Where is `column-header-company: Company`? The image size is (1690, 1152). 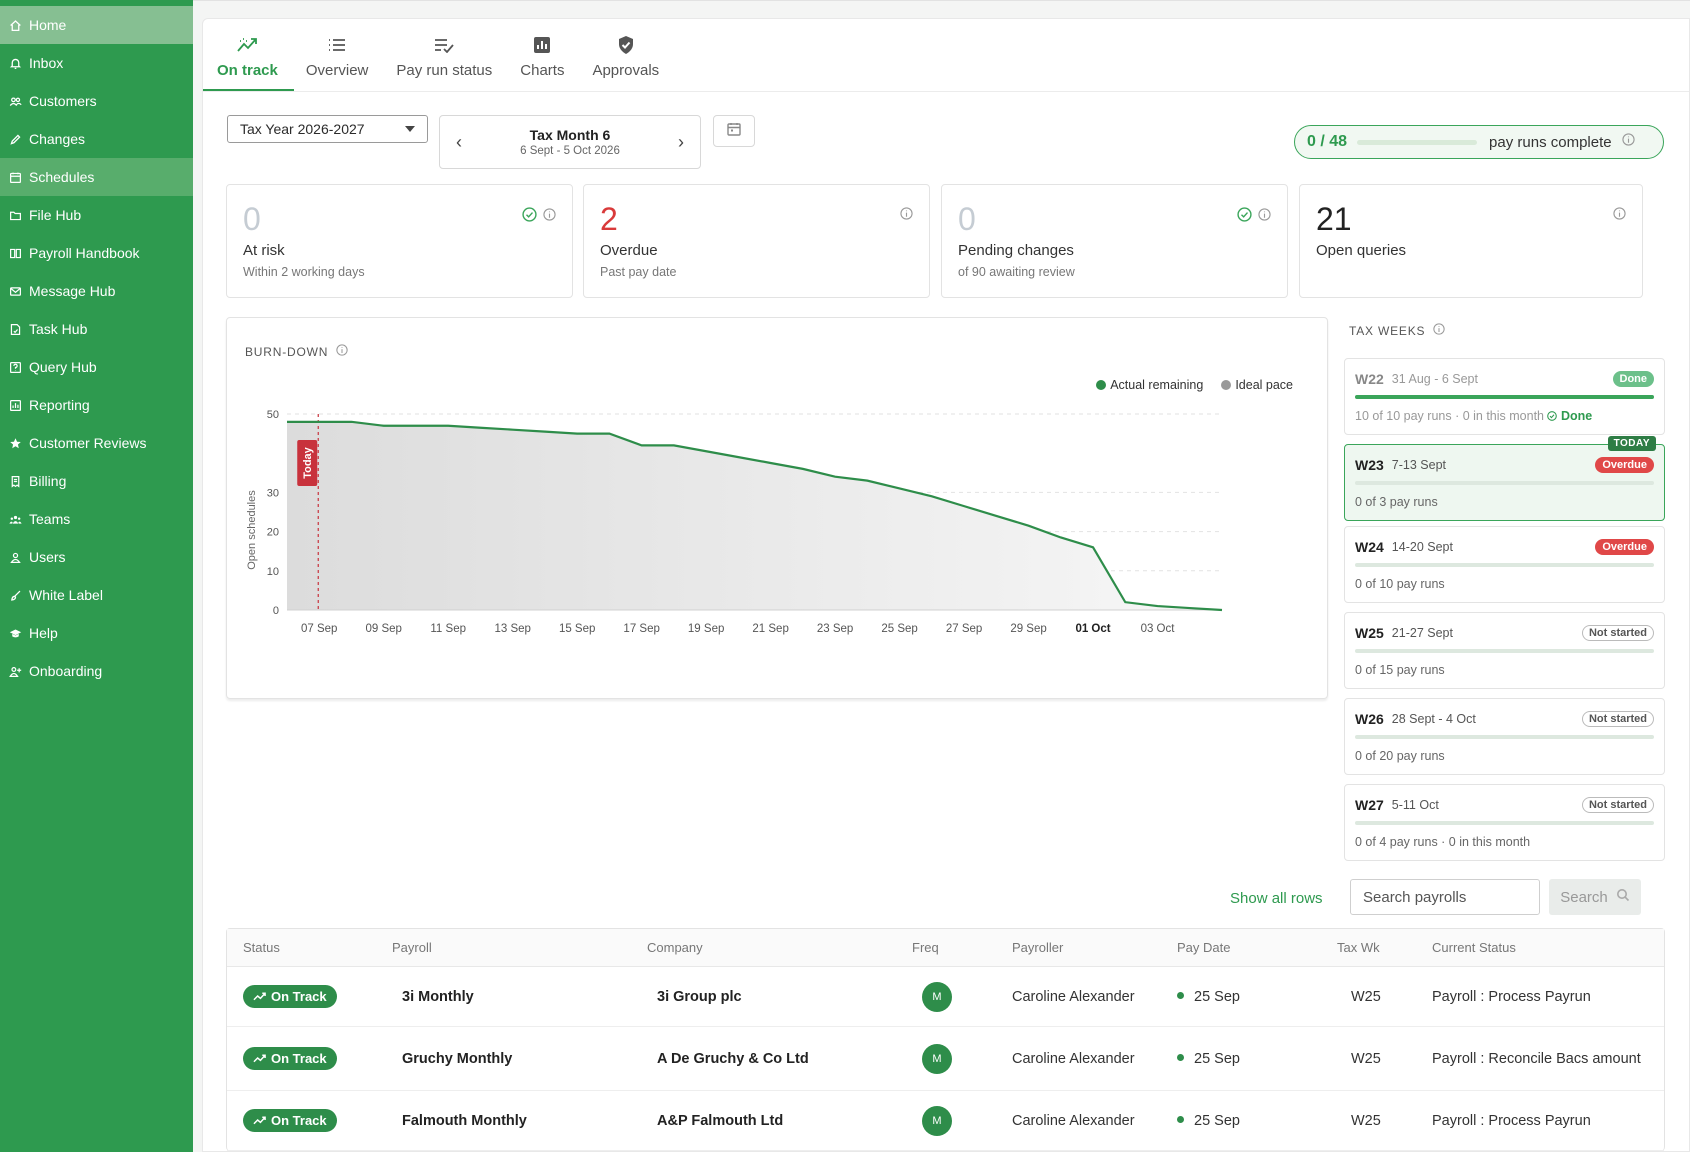
column-header-company: Company is located at coordinates (675, 947).